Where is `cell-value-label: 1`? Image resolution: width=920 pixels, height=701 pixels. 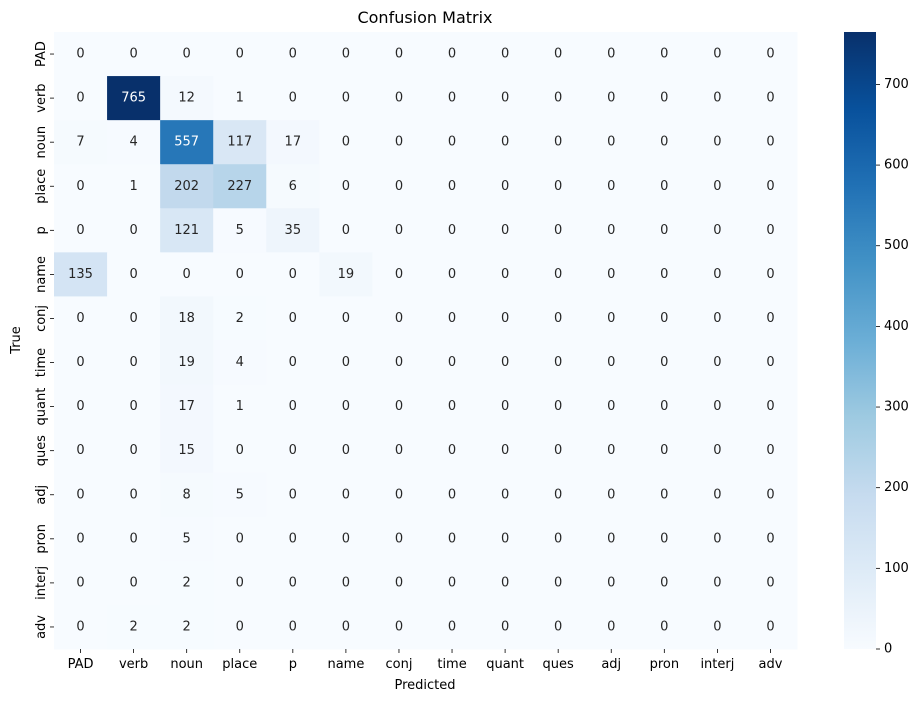 cell-value-label: 1 is located at coordinates (133, 186).